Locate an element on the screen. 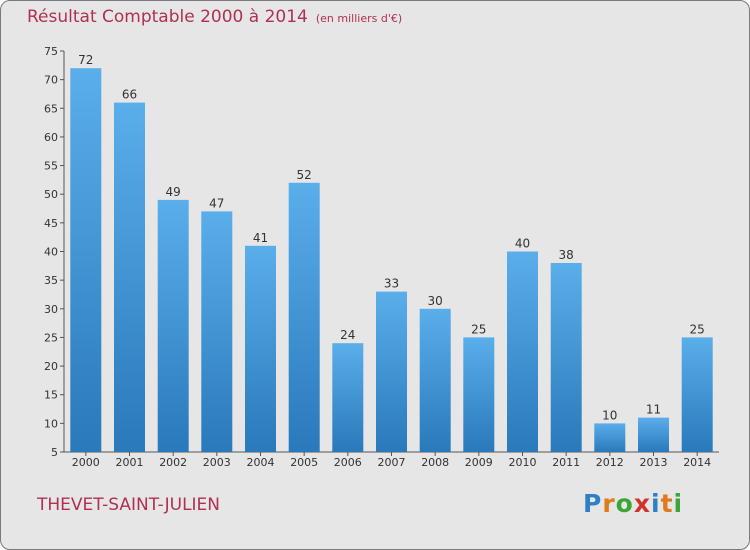 The image size is (750, 550). logo-letter: P is located at coordinates (593, 503).